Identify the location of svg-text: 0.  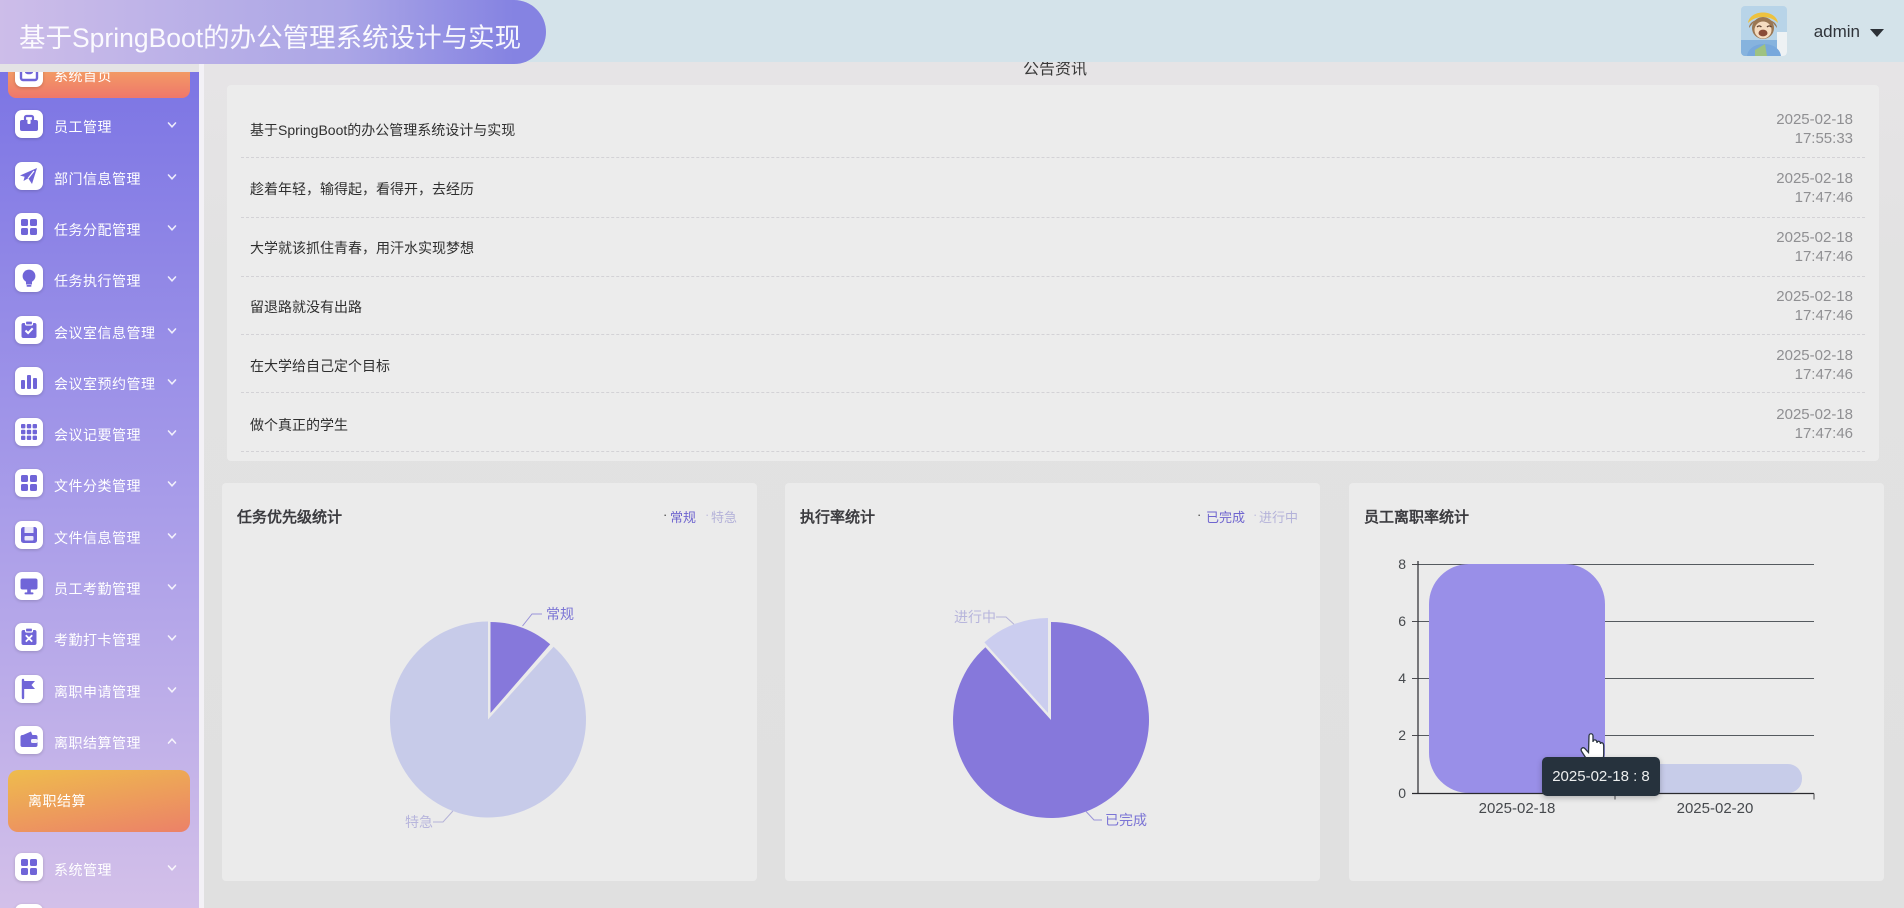
(1402, 793).